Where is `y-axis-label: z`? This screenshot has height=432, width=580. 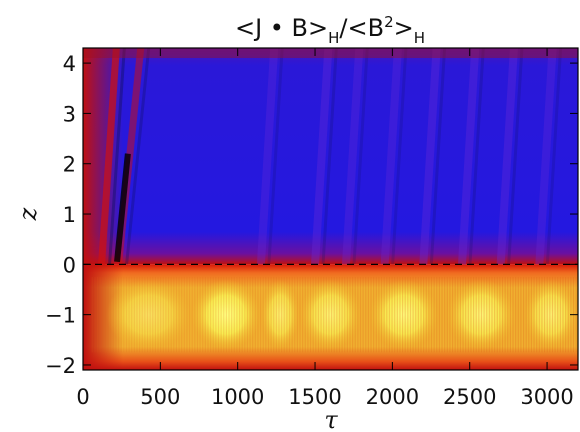 y-axis-label: z is located at coordinates (28, 214).